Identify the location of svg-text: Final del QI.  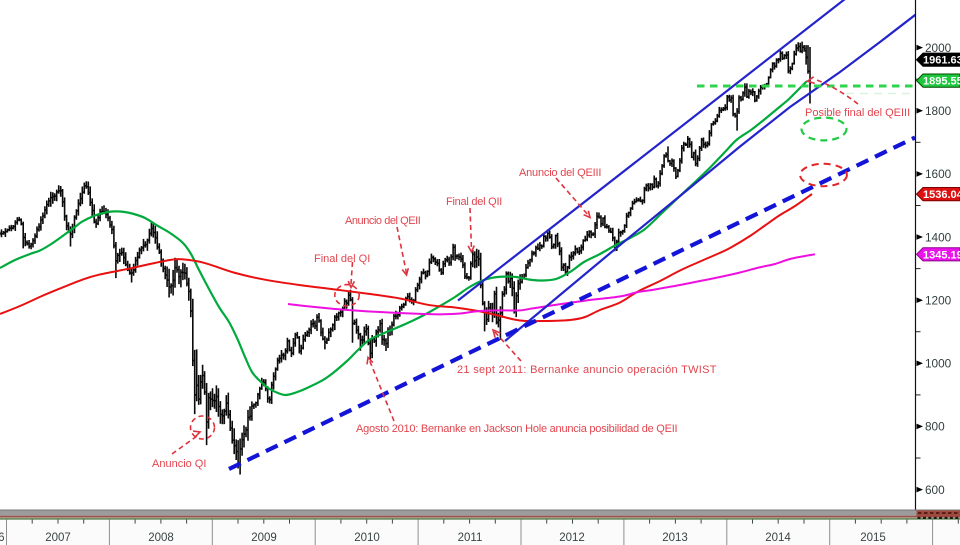
(342, 259).